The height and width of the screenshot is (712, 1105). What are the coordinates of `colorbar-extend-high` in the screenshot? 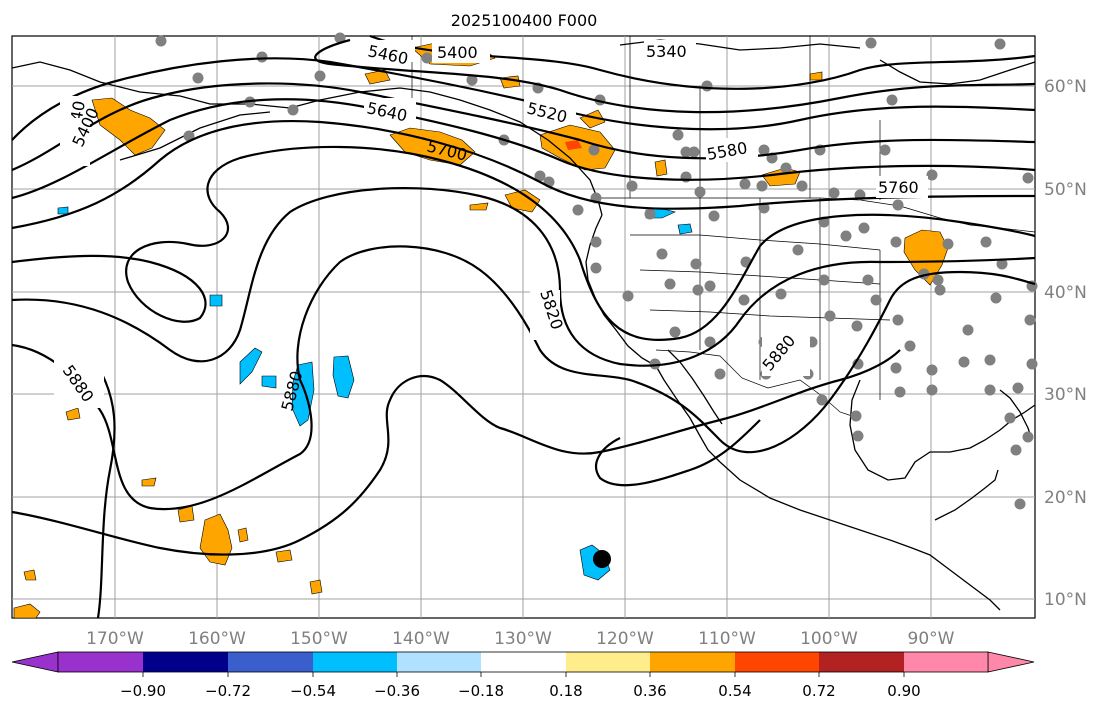 It's located at (1011, 662).